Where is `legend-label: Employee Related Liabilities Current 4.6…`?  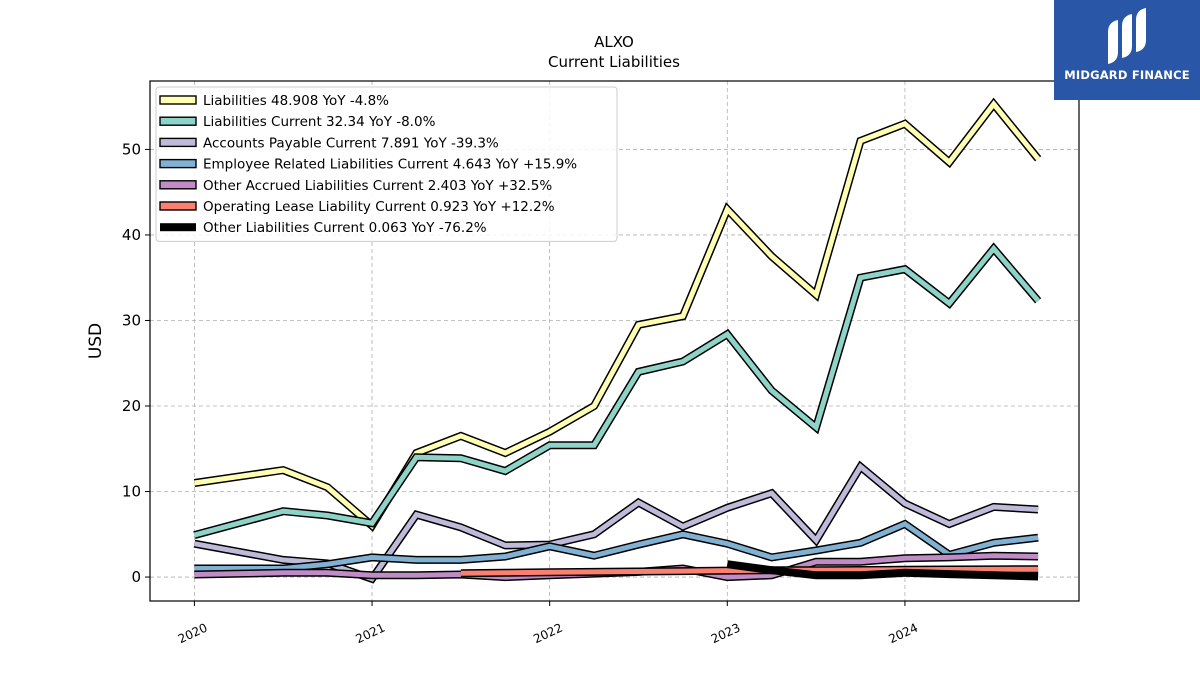 legend-label: Employee Related Liabilities Current 4.6… is located at coordinates (390, 165).